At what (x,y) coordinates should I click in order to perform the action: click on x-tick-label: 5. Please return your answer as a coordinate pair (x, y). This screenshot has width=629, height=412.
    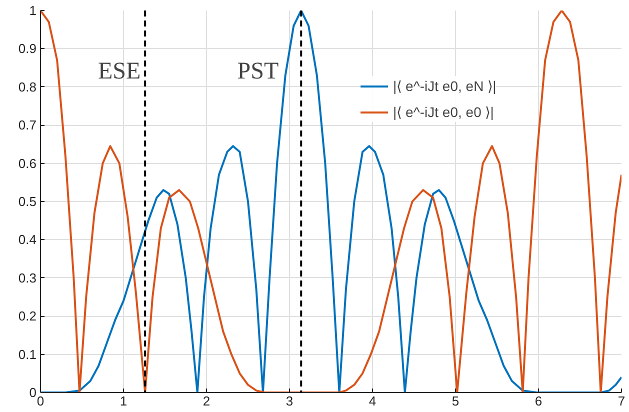
    Looking at the image, I should click on (456, 401).